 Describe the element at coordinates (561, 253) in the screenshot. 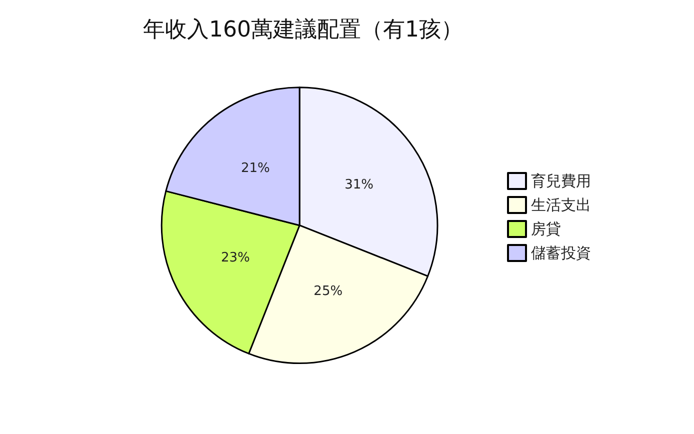

I see `legend-label: 儲蓄投資` at that location.